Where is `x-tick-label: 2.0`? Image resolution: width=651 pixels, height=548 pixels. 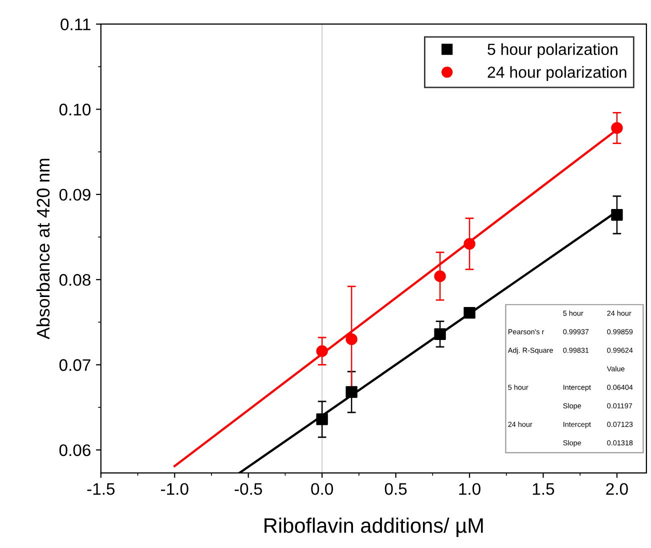
x-tick-label: 2.0 is located at coordinates (617, 489).